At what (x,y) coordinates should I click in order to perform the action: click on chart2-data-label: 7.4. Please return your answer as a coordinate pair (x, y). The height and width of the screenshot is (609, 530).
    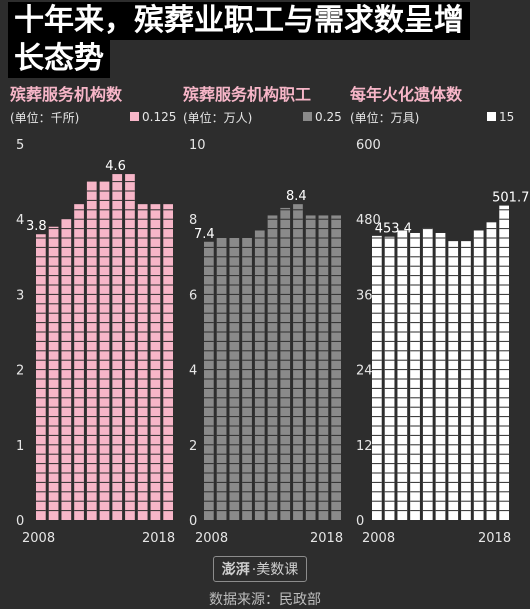
    Looking at the image, I should click on (204, 234).